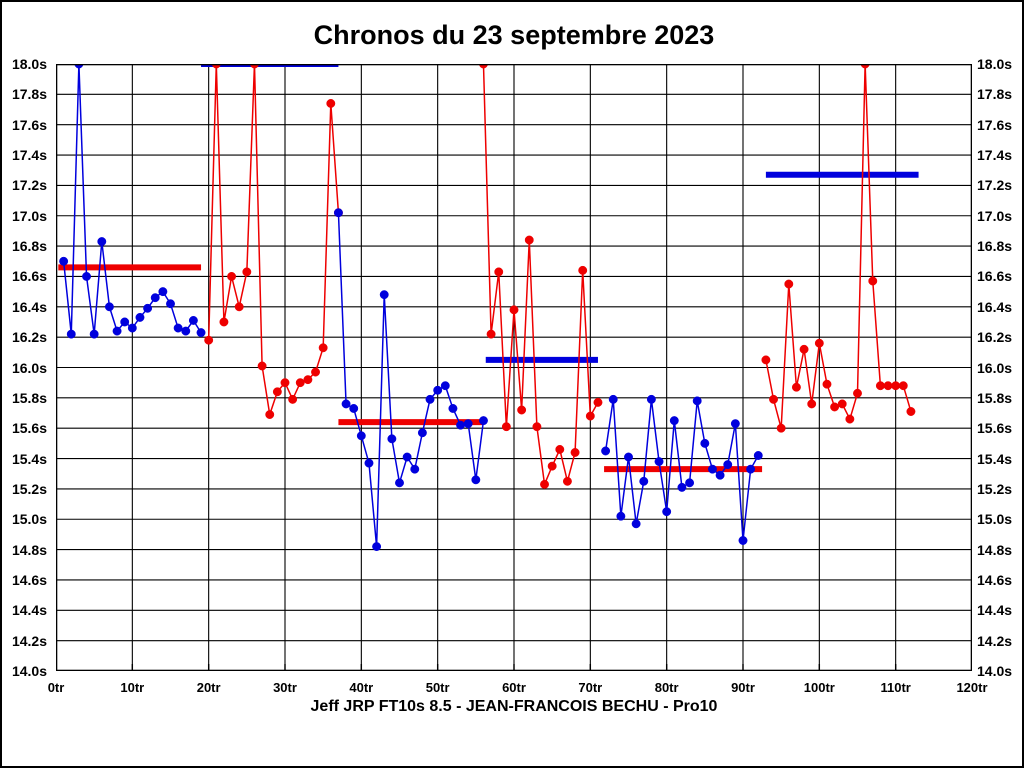 This screenshot has height=768, width=1024. Describe the element at coordinates (29, 671) in the screenshot. I see `y-axis-tick-label: 14.0s` at that location.